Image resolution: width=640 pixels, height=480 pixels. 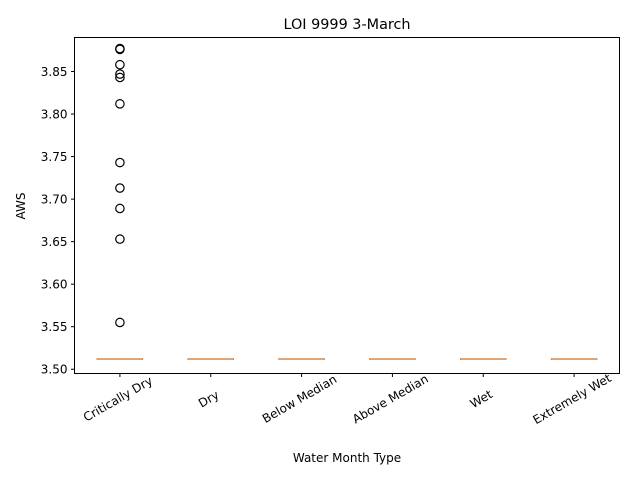 I want to click on y-axis-label: AWS, so click(x=21, y=205).